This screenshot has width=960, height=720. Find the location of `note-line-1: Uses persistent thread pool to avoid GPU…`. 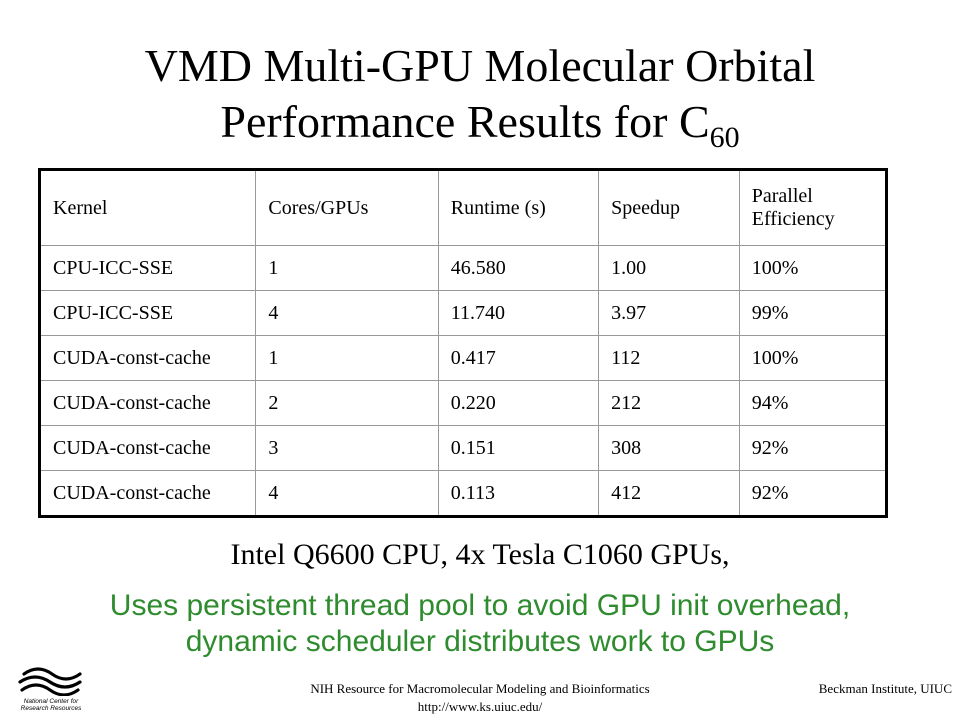

note-line-1: Uses persistent thread pool to avoid GPU… is located at coordinates (480, 605).